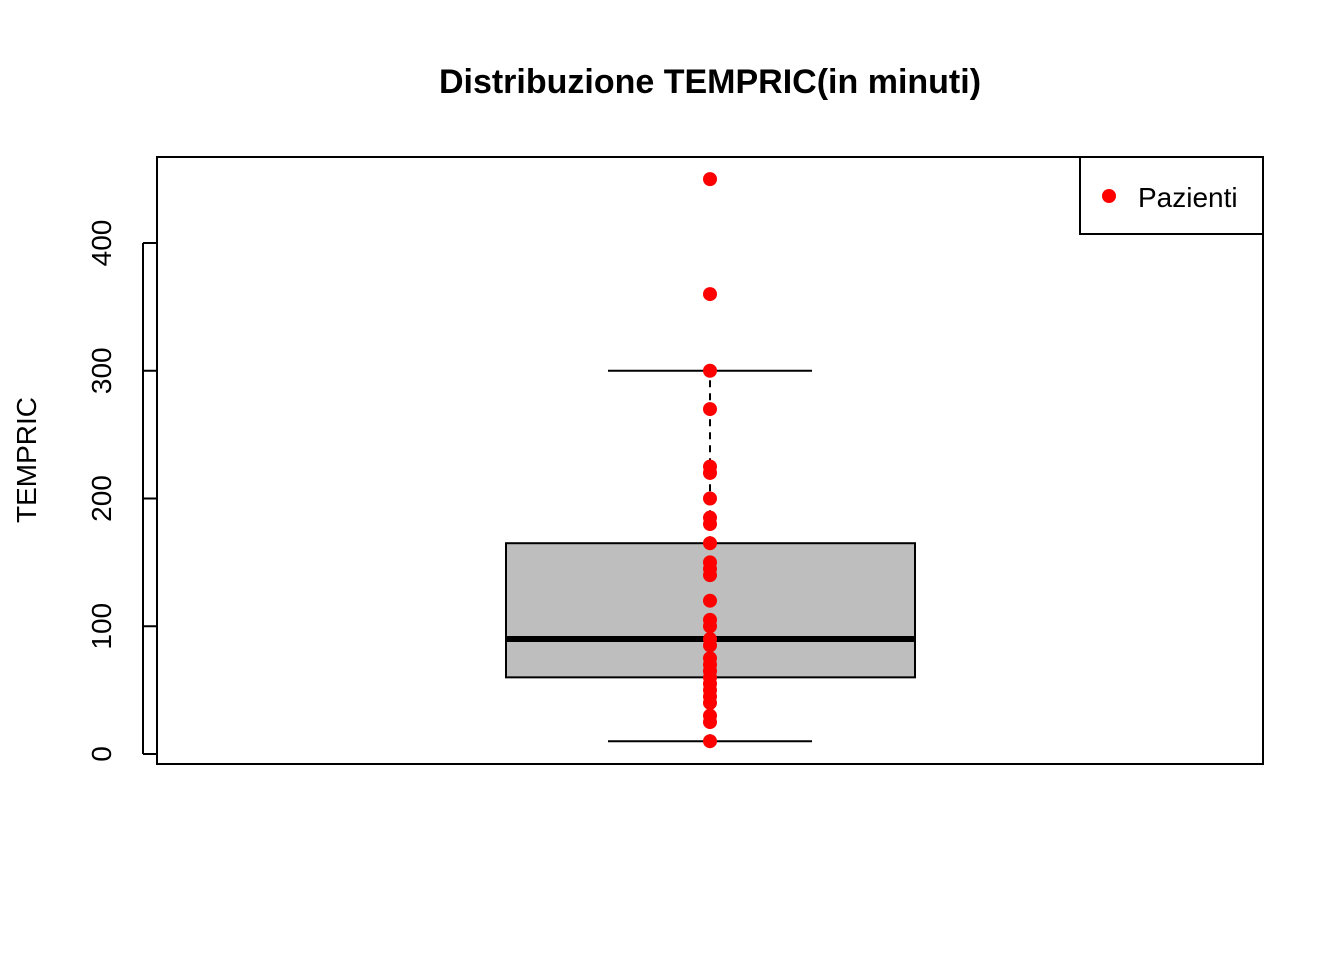 Image resolution: width=1344 pixels, height=960 pixels. Describe the element at coordinates (710, 82) in the screenshot. I see `chart-title: Distribuzione TEMPRIC(in minuti)` at that location.